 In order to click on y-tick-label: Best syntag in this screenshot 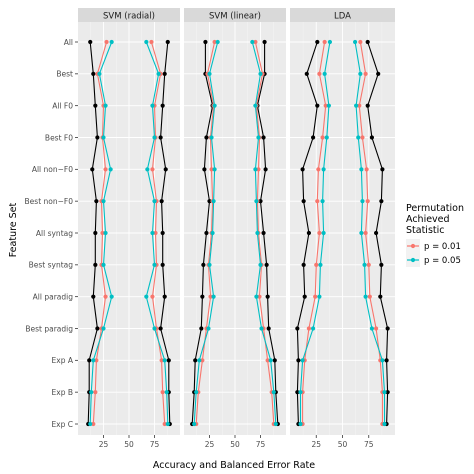, I will do `click(51, 265)`.